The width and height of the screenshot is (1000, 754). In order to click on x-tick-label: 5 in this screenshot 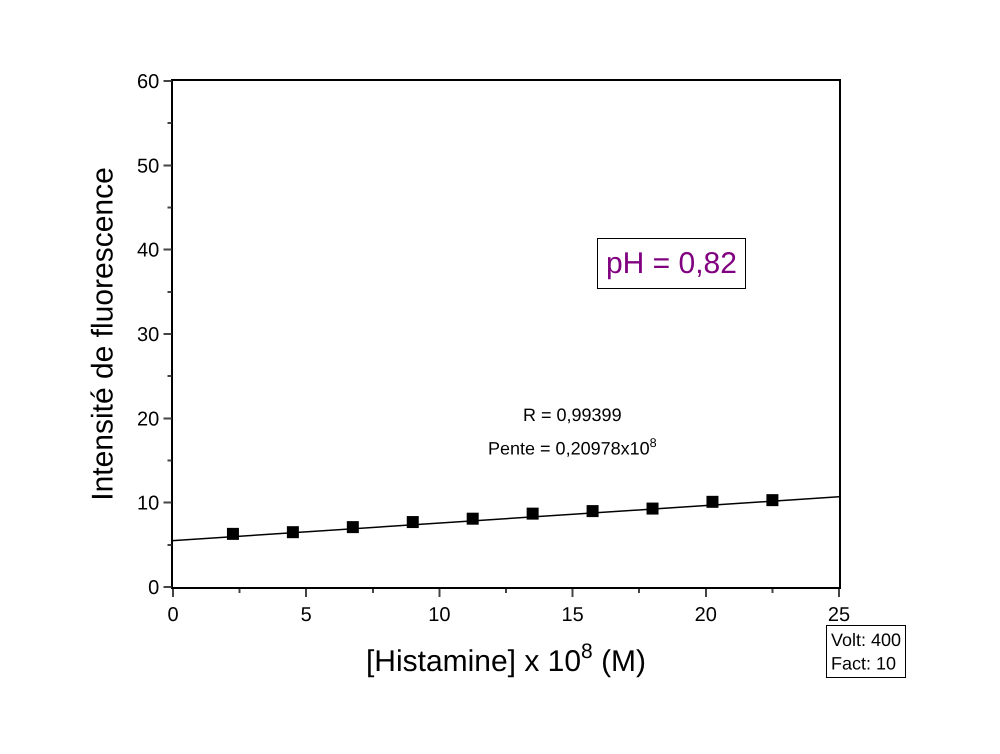, I will do `click(306, 615)`.